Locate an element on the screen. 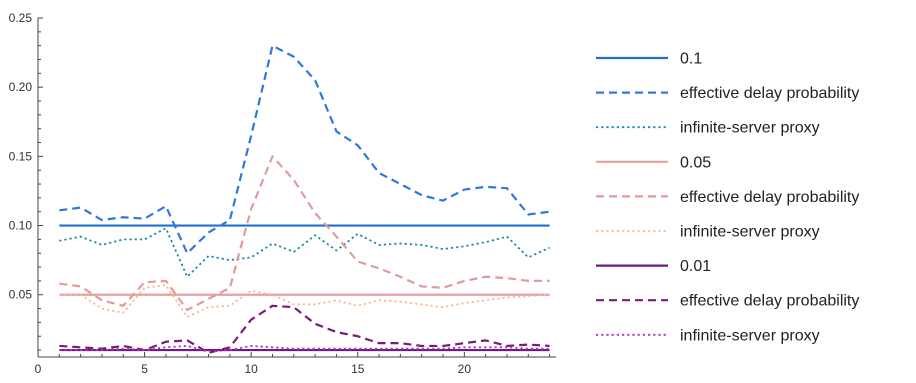 This screenshot has height=383, width=916. y-tick-label: 0.15 is located at coordinates (21, 156).